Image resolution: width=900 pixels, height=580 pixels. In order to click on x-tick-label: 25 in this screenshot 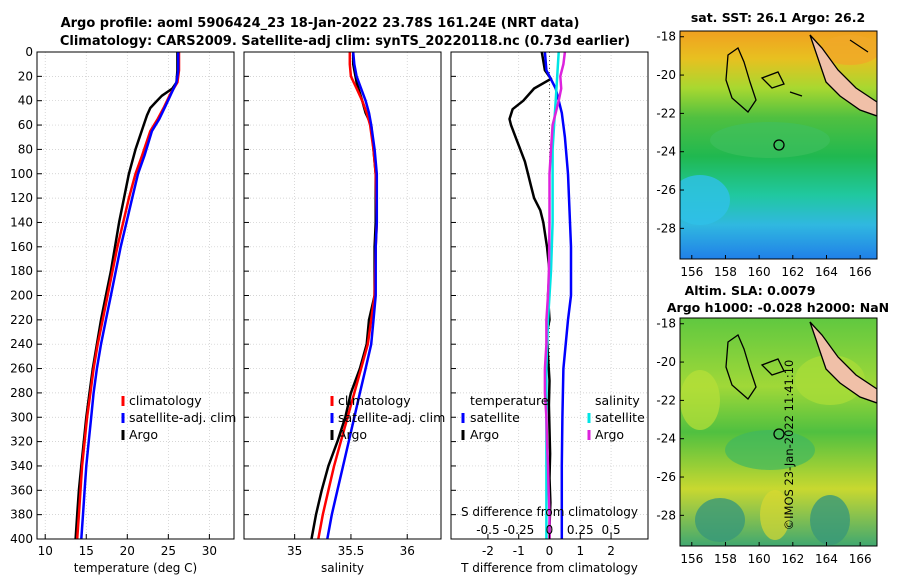, I will do `click(168, 551)`.